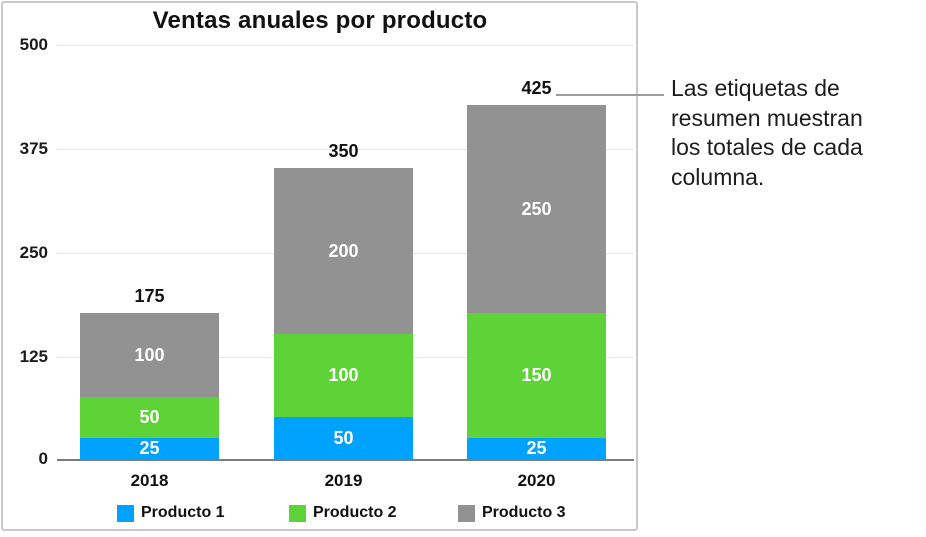 Image resolution: width=926 pixels, height=537 pixels. I want to click on legend-item-producto1: Producto 1, so click(171, 513).